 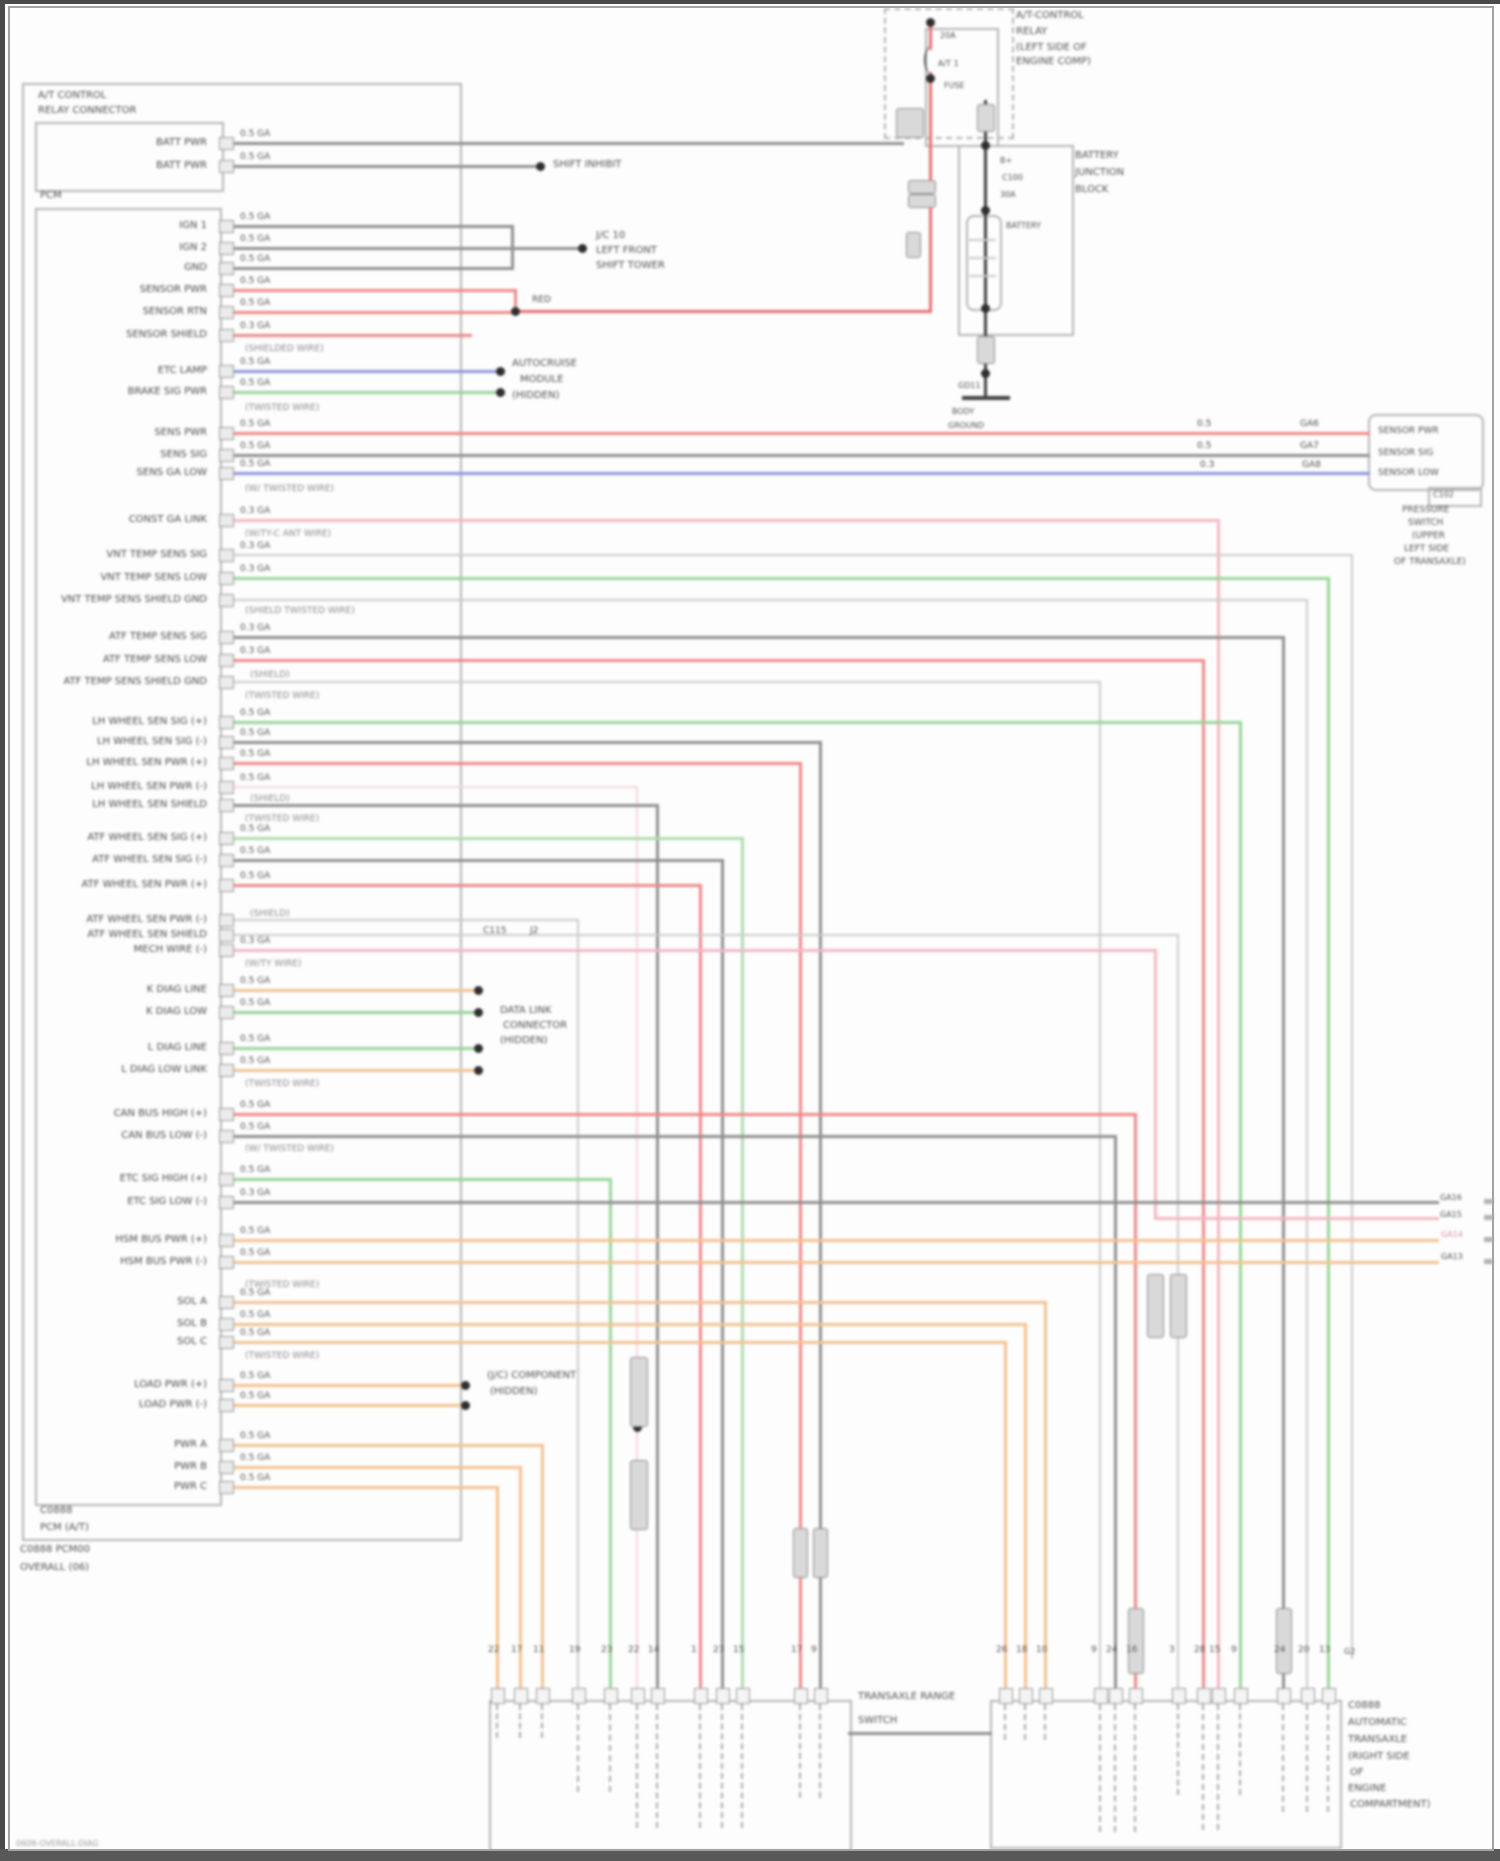 I want to click on pcm-pin-label: GND, so click(x=195, y=267).